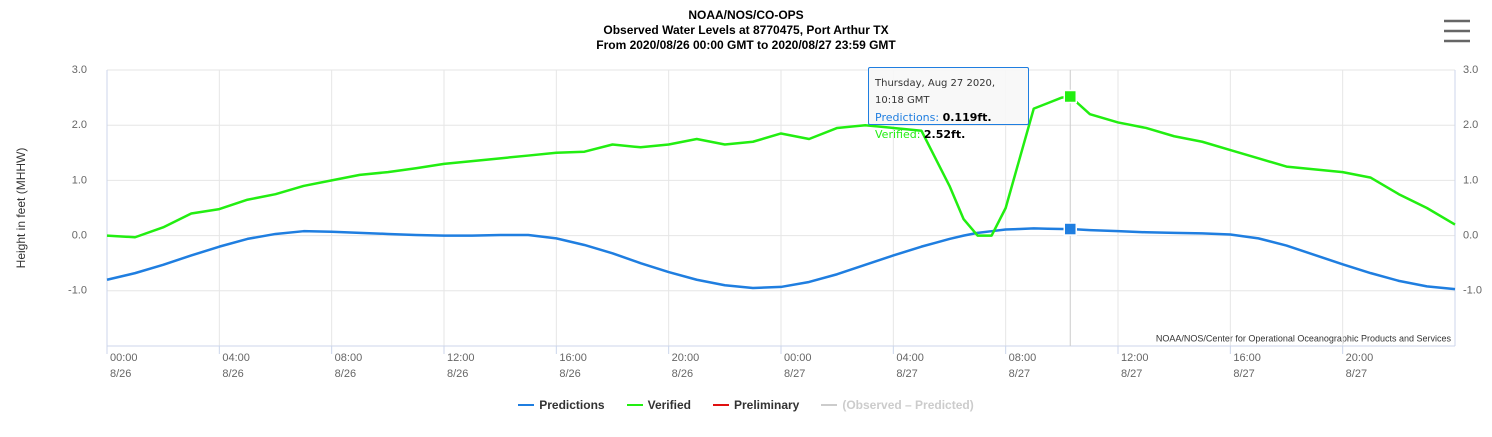  What do you see at coordinates (124, 366) in the screenshot?
I see `x-tick-label: 00:00 8/26` at bounding box center [124, 366].